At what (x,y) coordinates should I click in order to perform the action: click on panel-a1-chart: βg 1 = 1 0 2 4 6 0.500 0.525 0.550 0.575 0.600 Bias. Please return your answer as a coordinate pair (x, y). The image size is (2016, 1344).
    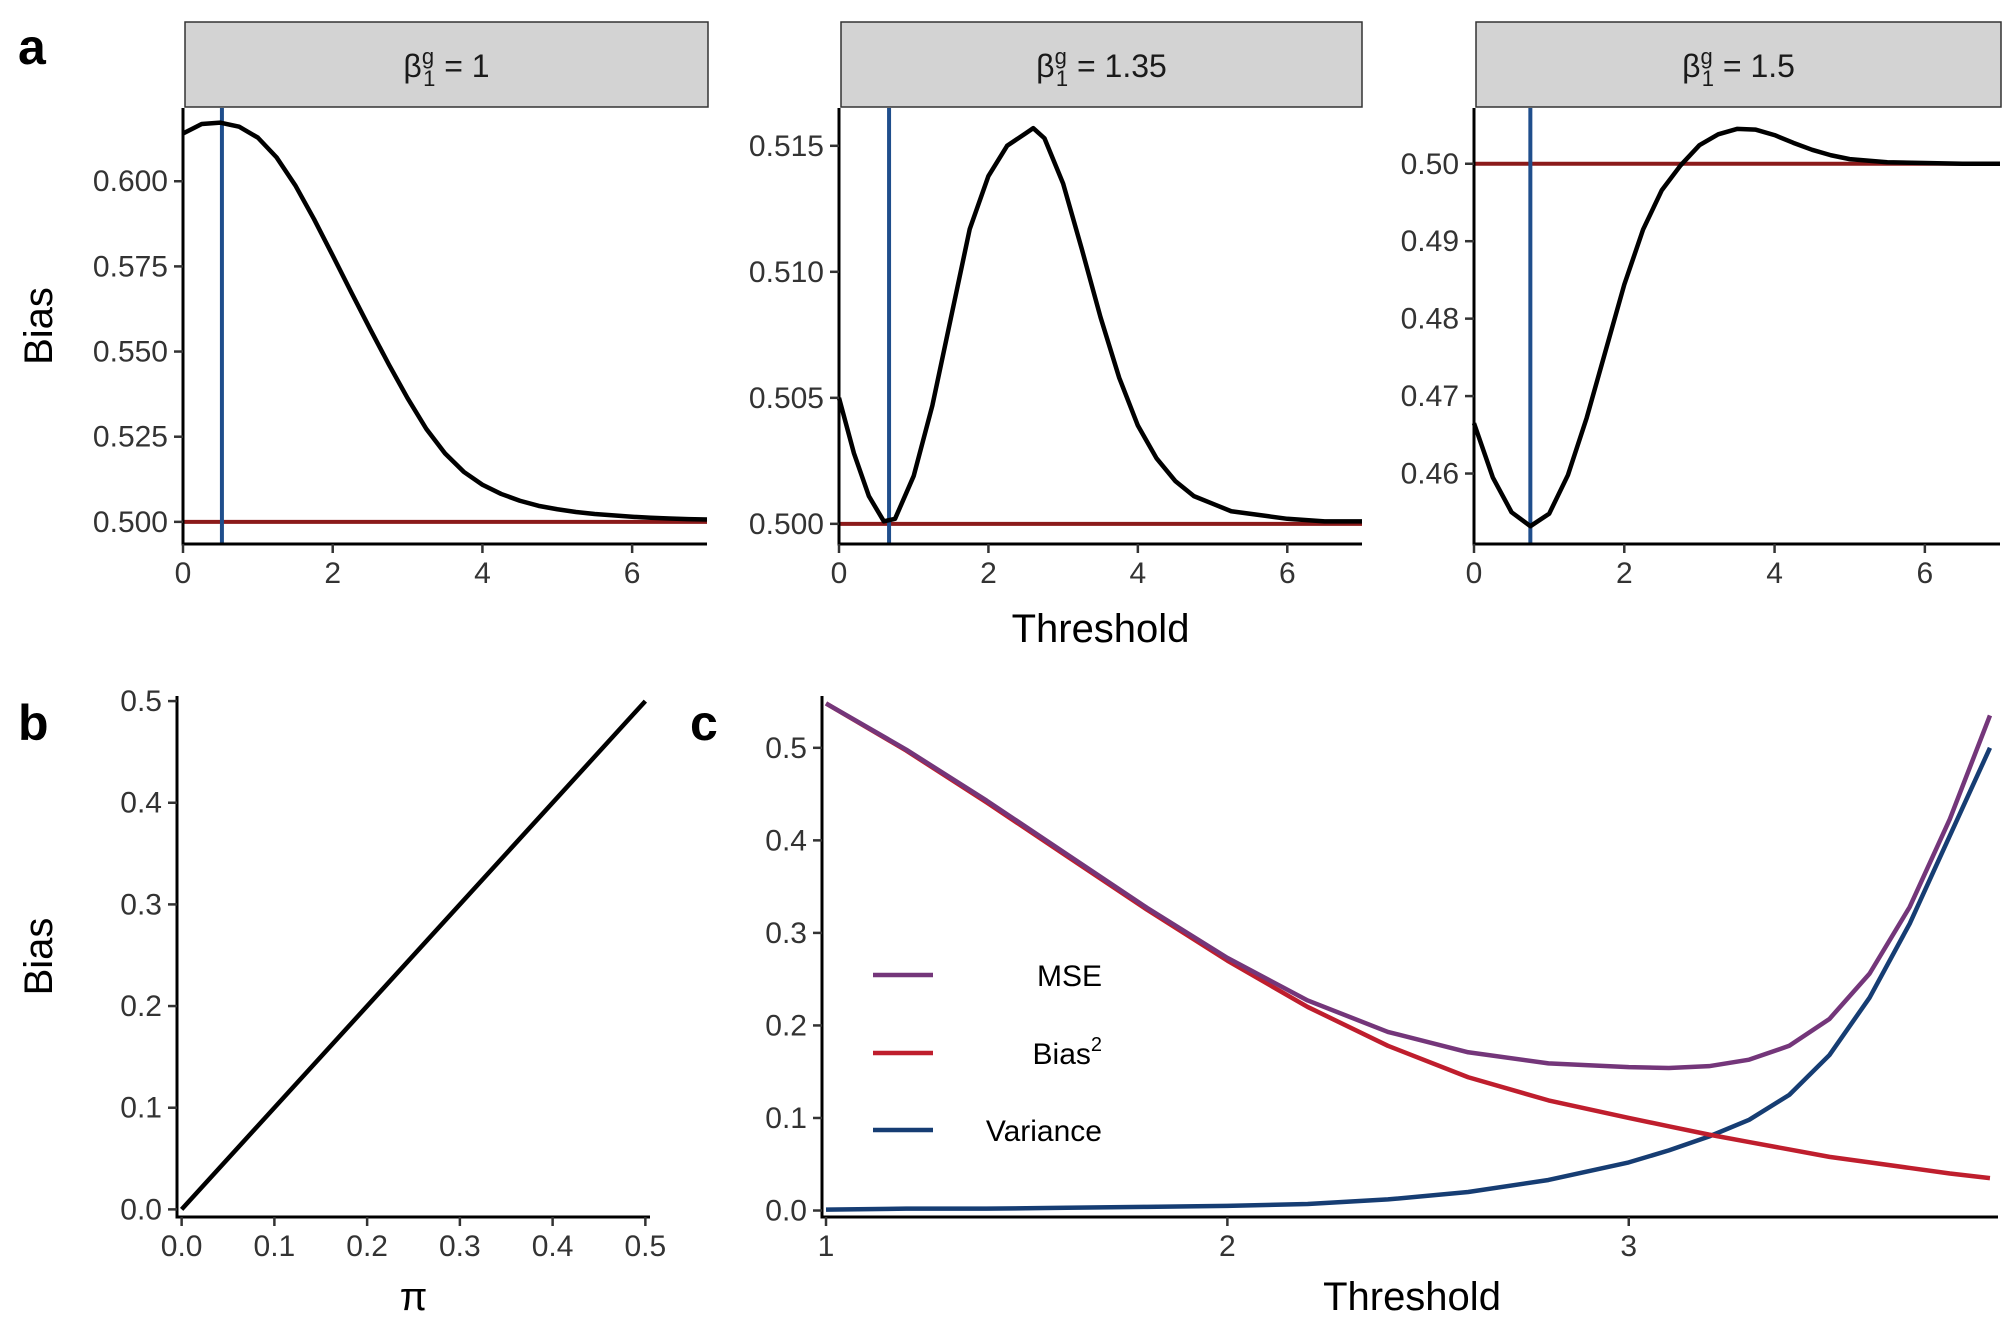
    Looking at the image, I should click on (363, 305).